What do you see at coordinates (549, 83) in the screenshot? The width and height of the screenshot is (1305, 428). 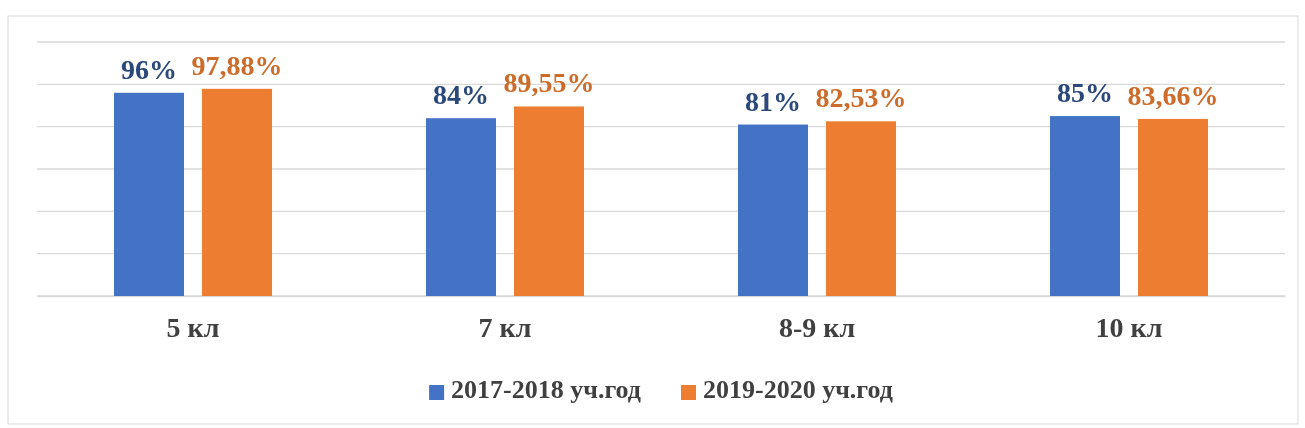 I see `data-label: 89,55%` at bounding box center [549, 83].